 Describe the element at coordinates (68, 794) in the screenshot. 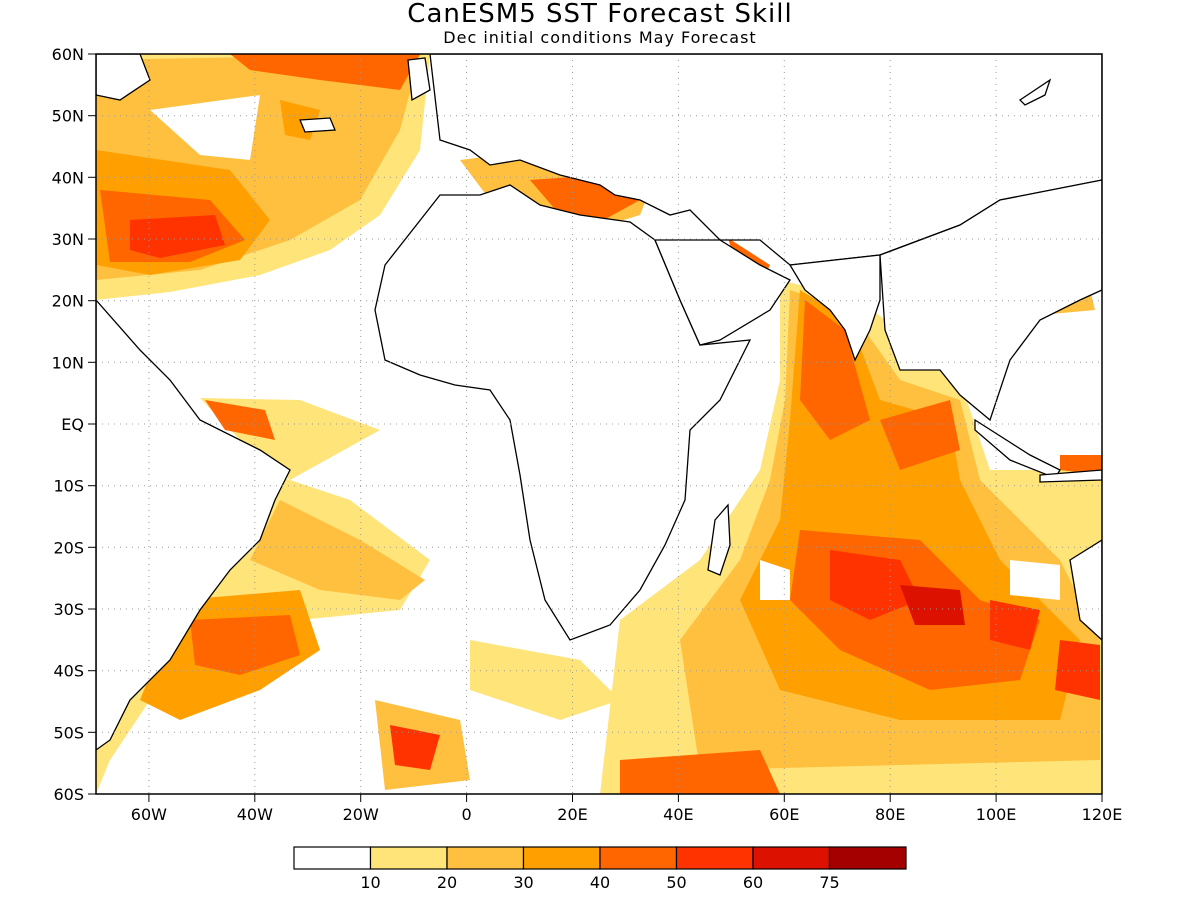

I see `lat-label: 60S` at that location.